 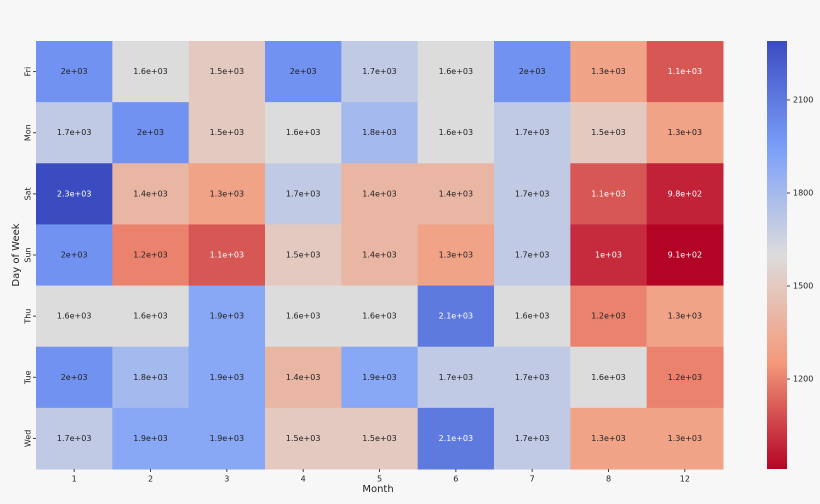 What do you see at coordinates (28, 438) in the screenshot?
I see `y-tick-label: Wed` at bounding box center [28, 438].